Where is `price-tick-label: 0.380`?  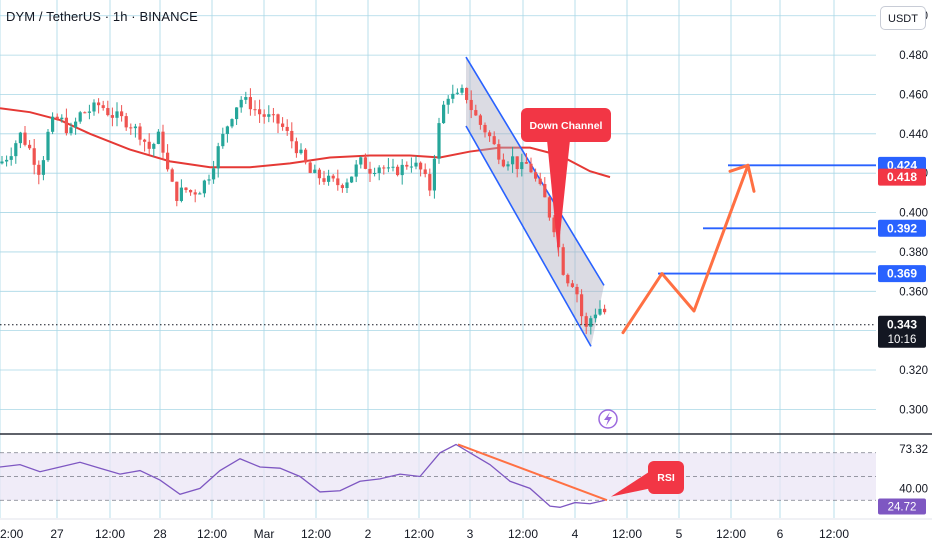 price-tick-label: 0.380 is located at coordinates (913, 253).